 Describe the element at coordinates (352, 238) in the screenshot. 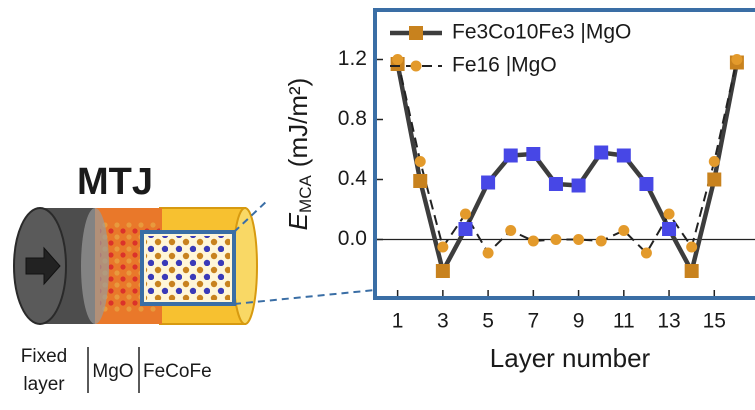

I see `y-tick-label: 0.0` at that location.